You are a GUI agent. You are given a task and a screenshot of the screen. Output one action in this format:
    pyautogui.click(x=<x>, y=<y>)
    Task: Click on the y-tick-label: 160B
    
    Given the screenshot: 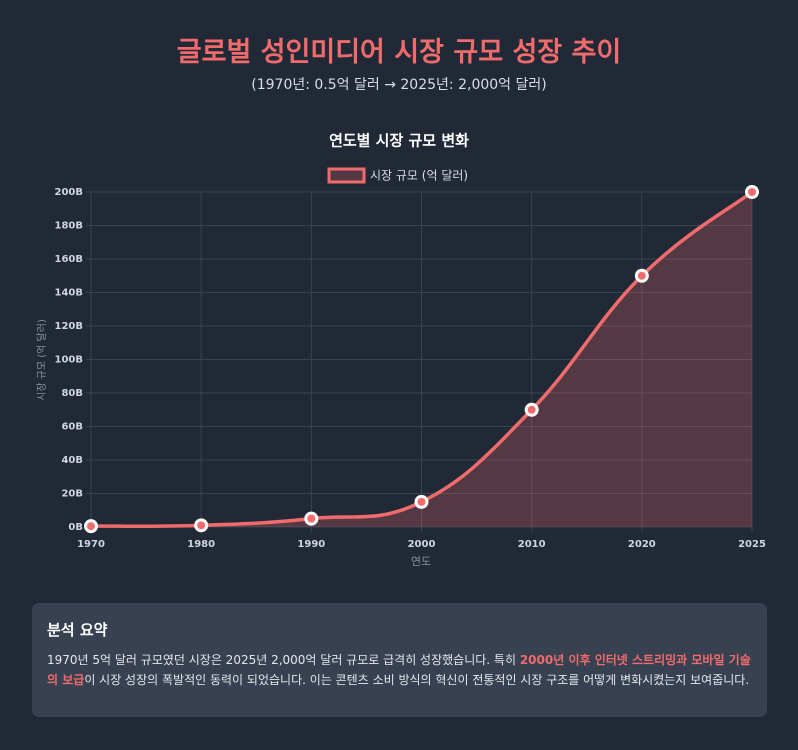 What is the action you would take?
    pyautogui.click(x=69, y=259)
    